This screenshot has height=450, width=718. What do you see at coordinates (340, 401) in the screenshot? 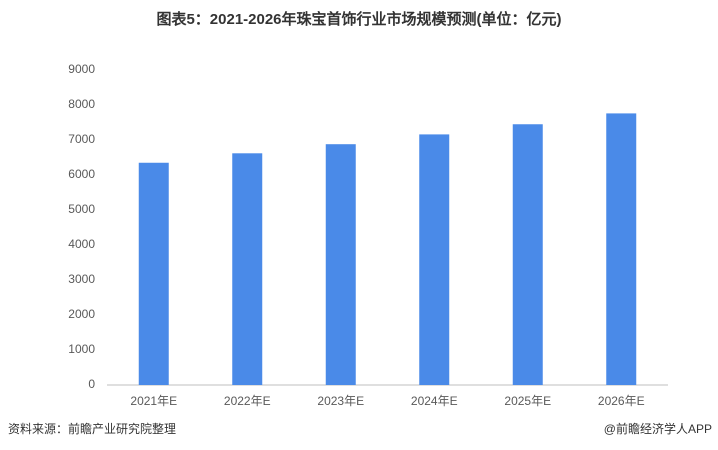
I see `x-tick-label: 2023年E` at bounding box center [340, 401].